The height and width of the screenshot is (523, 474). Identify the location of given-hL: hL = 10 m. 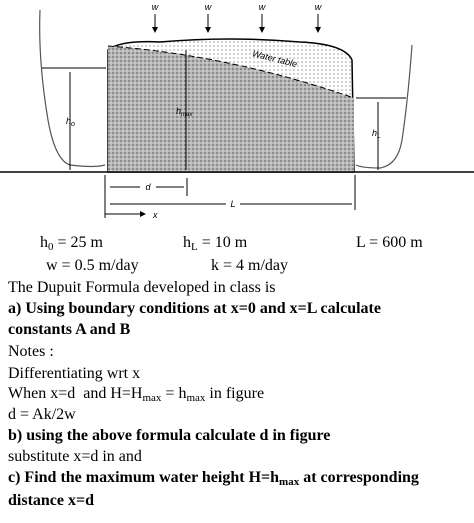
(215, 243).